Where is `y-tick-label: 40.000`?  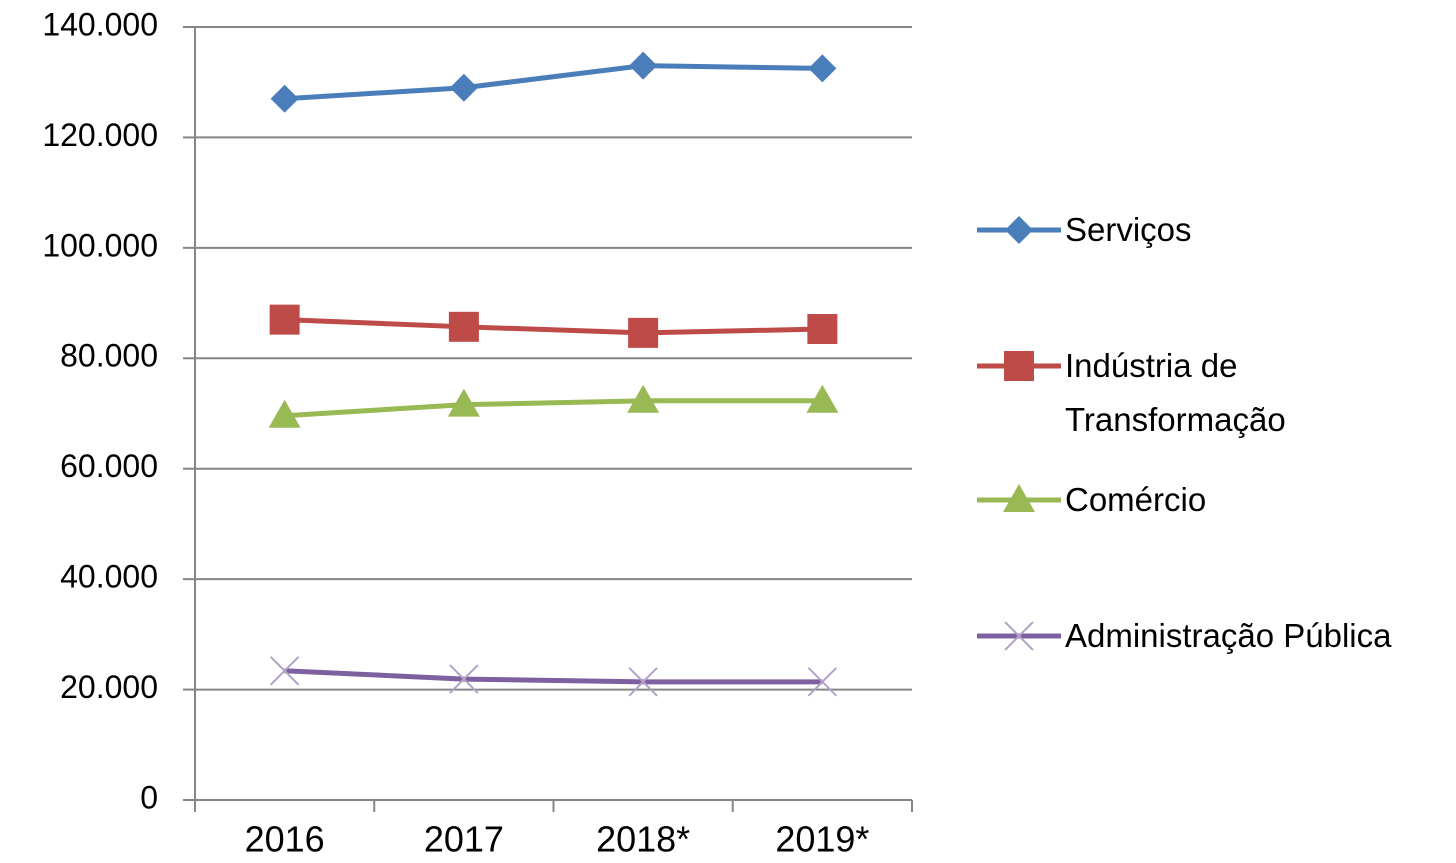 y-tick-label: 40.000 is located at coordinates (109, 577).